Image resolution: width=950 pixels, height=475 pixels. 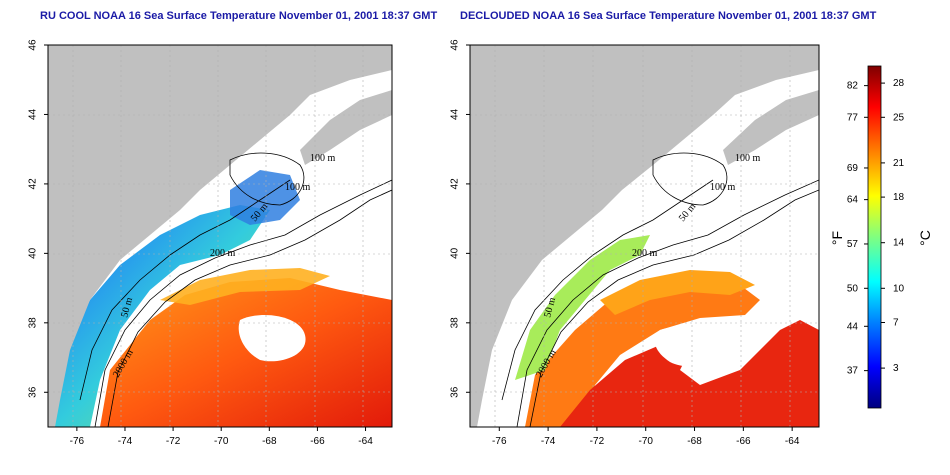 I want to click on left-lon-tick-label: -66, so click(x=317, y=441).